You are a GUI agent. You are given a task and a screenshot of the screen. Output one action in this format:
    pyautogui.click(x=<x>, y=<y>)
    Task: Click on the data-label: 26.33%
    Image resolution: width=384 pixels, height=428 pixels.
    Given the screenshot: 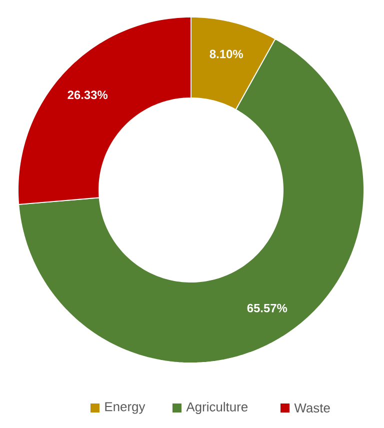 What is the action you would take?
    pyautogui.click(x=88, y=95)
    